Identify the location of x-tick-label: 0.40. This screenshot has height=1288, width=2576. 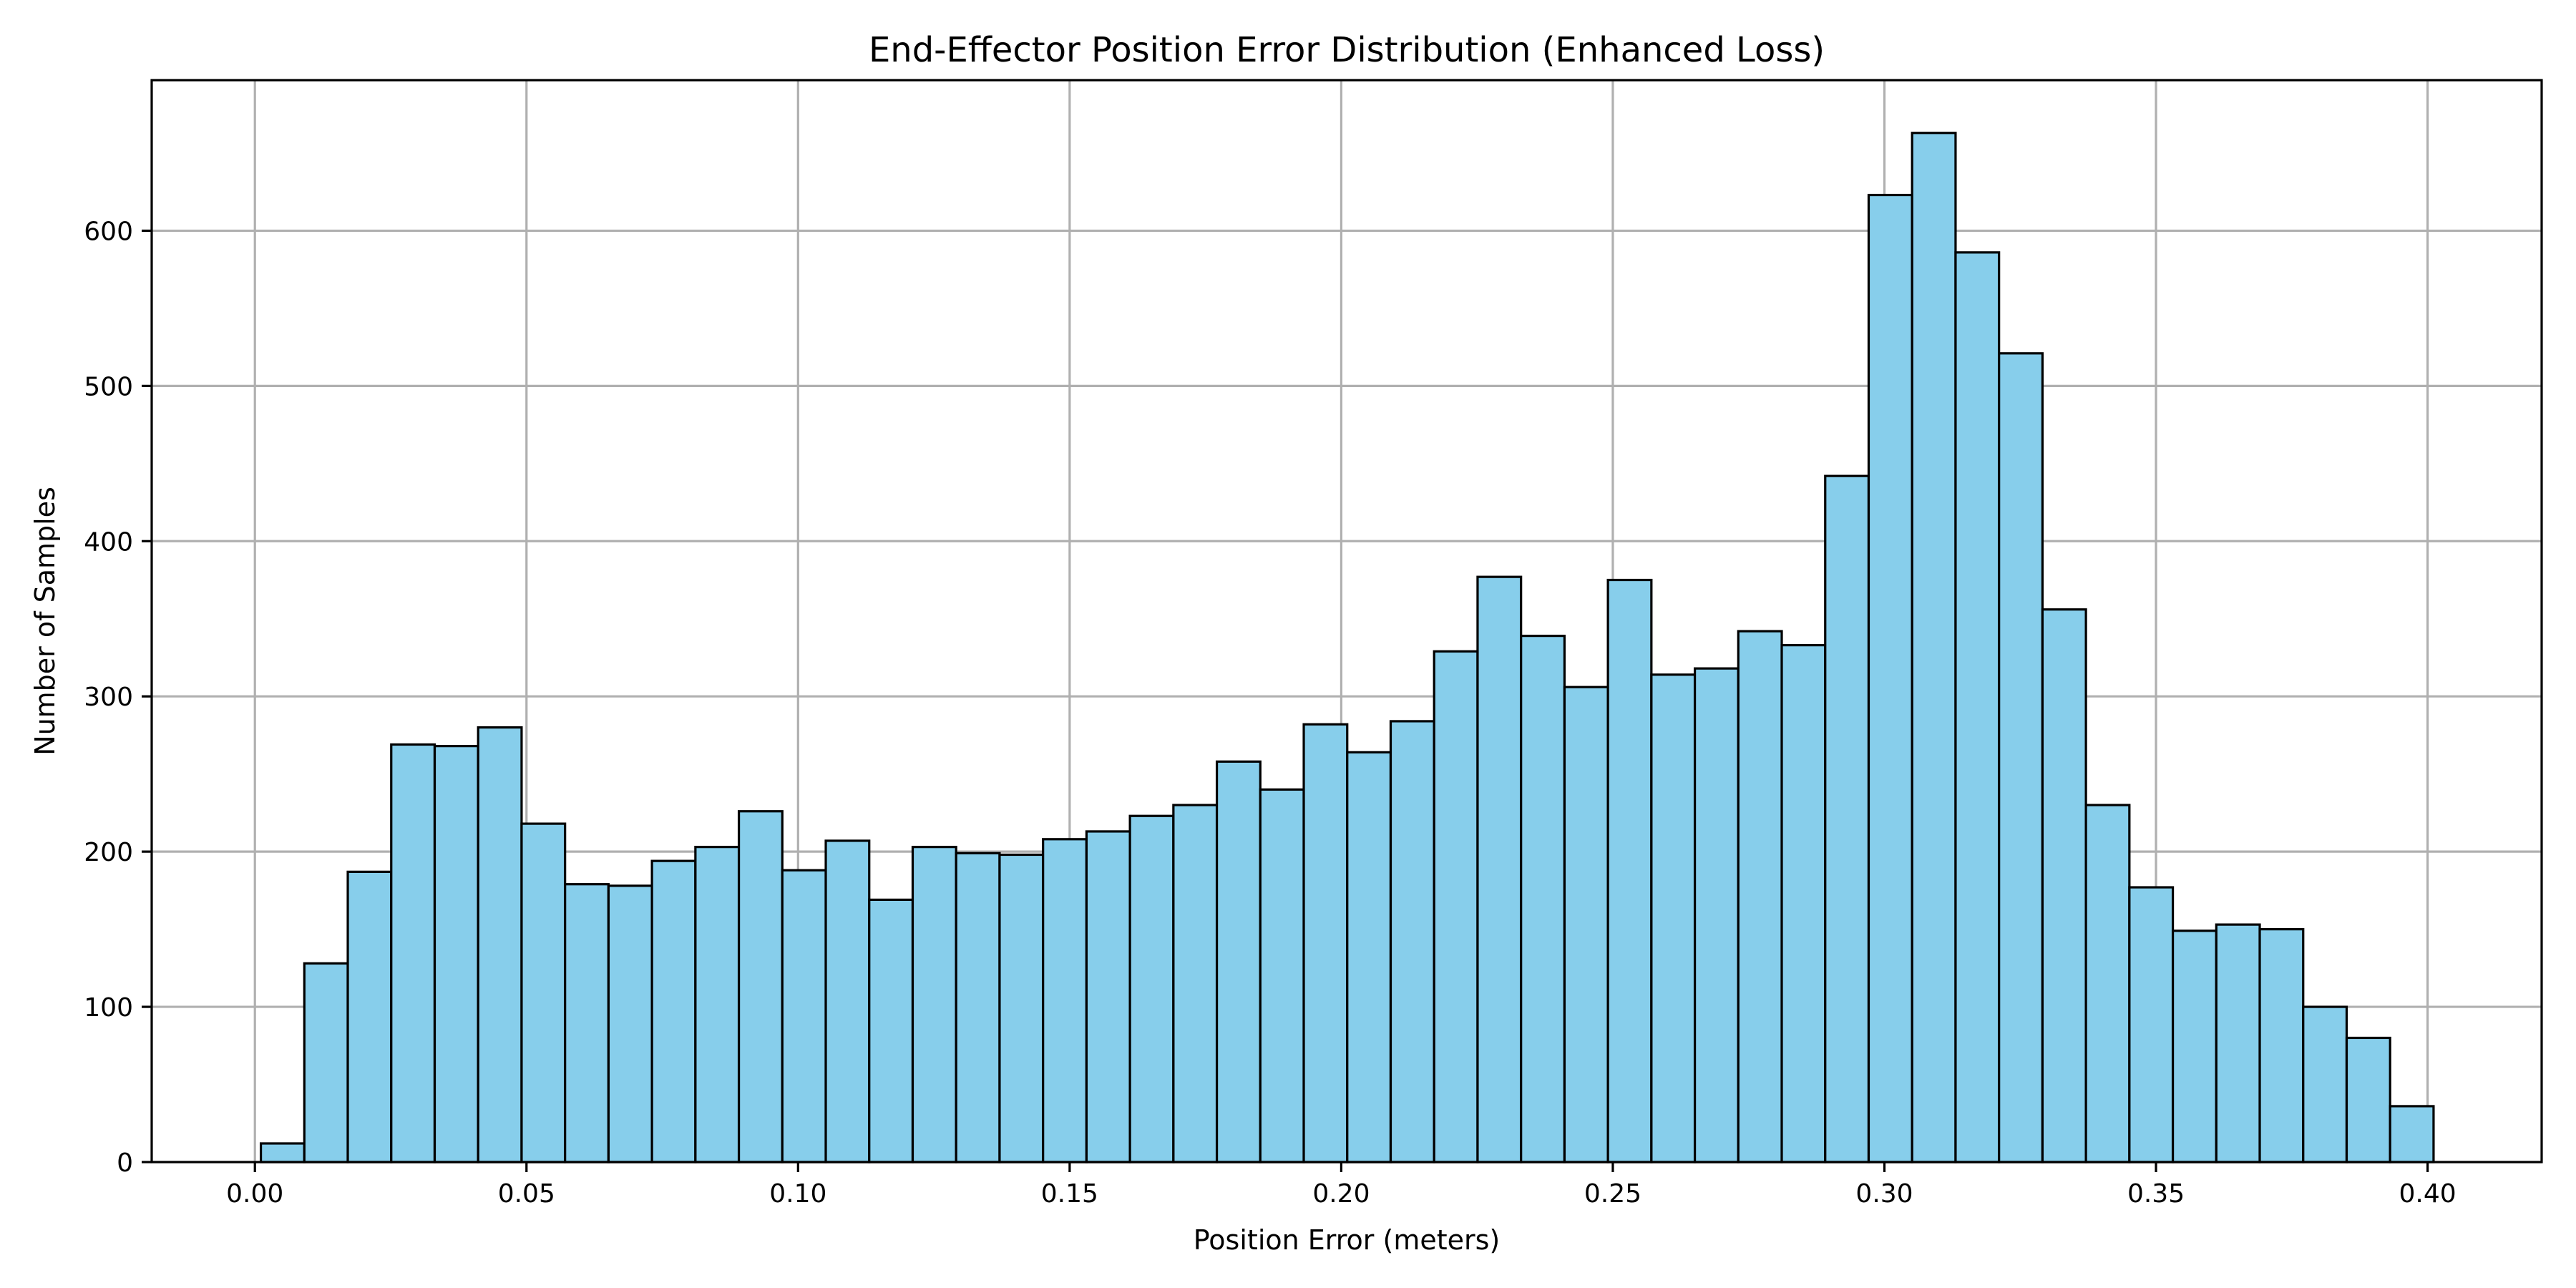
(2428, 1194).